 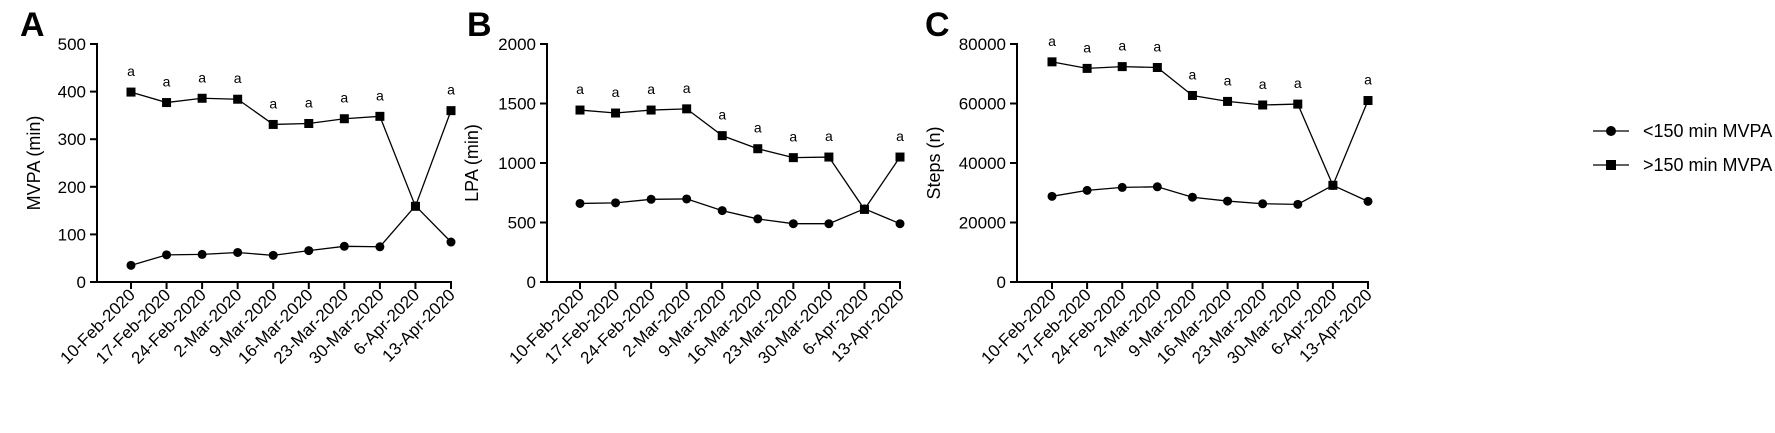 I want to click on y-axis-title: MVPA (min), so click(x=34, y=163).